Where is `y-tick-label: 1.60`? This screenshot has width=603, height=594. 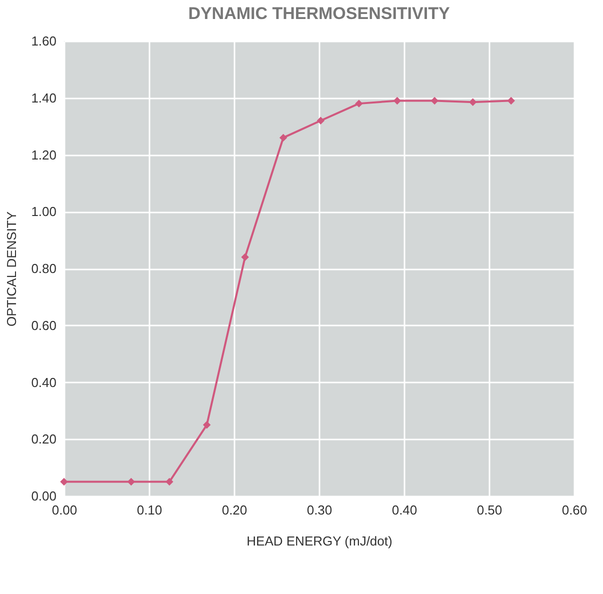
y-tick-label: 1.60 is located at coordinates (43, 41).